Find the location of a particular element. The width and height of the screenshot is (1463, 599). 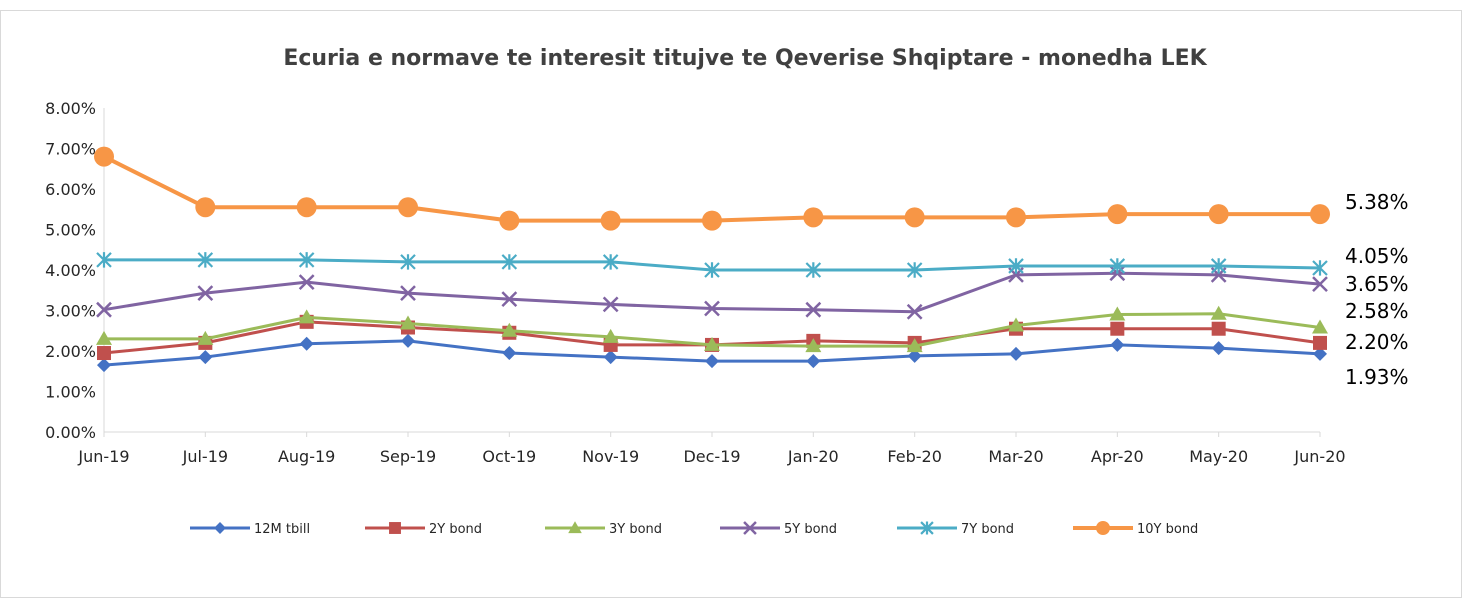

end-value-label: 2.58% is located at coordinates (1377, 311).